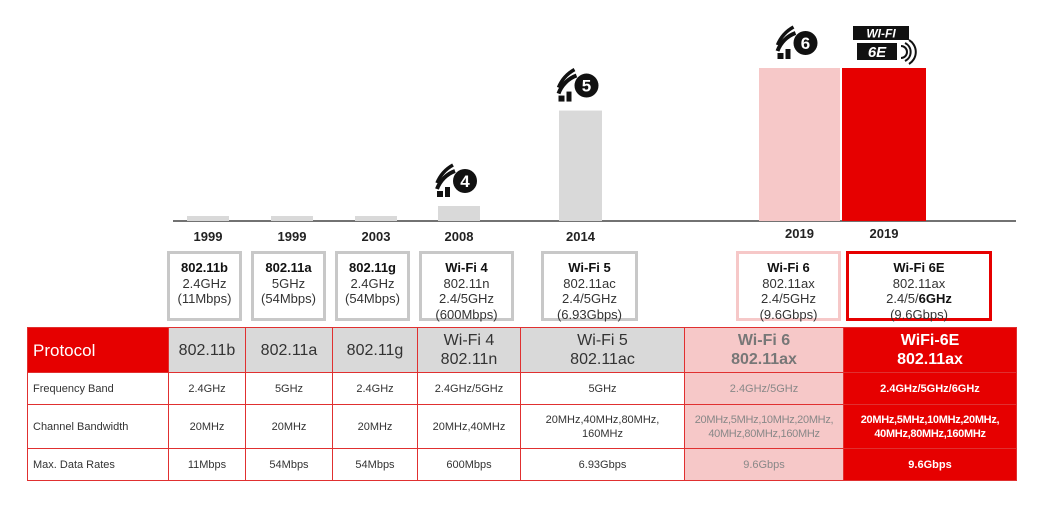  I want to click on protocol-cell: 802.11g, so click(375, 350).